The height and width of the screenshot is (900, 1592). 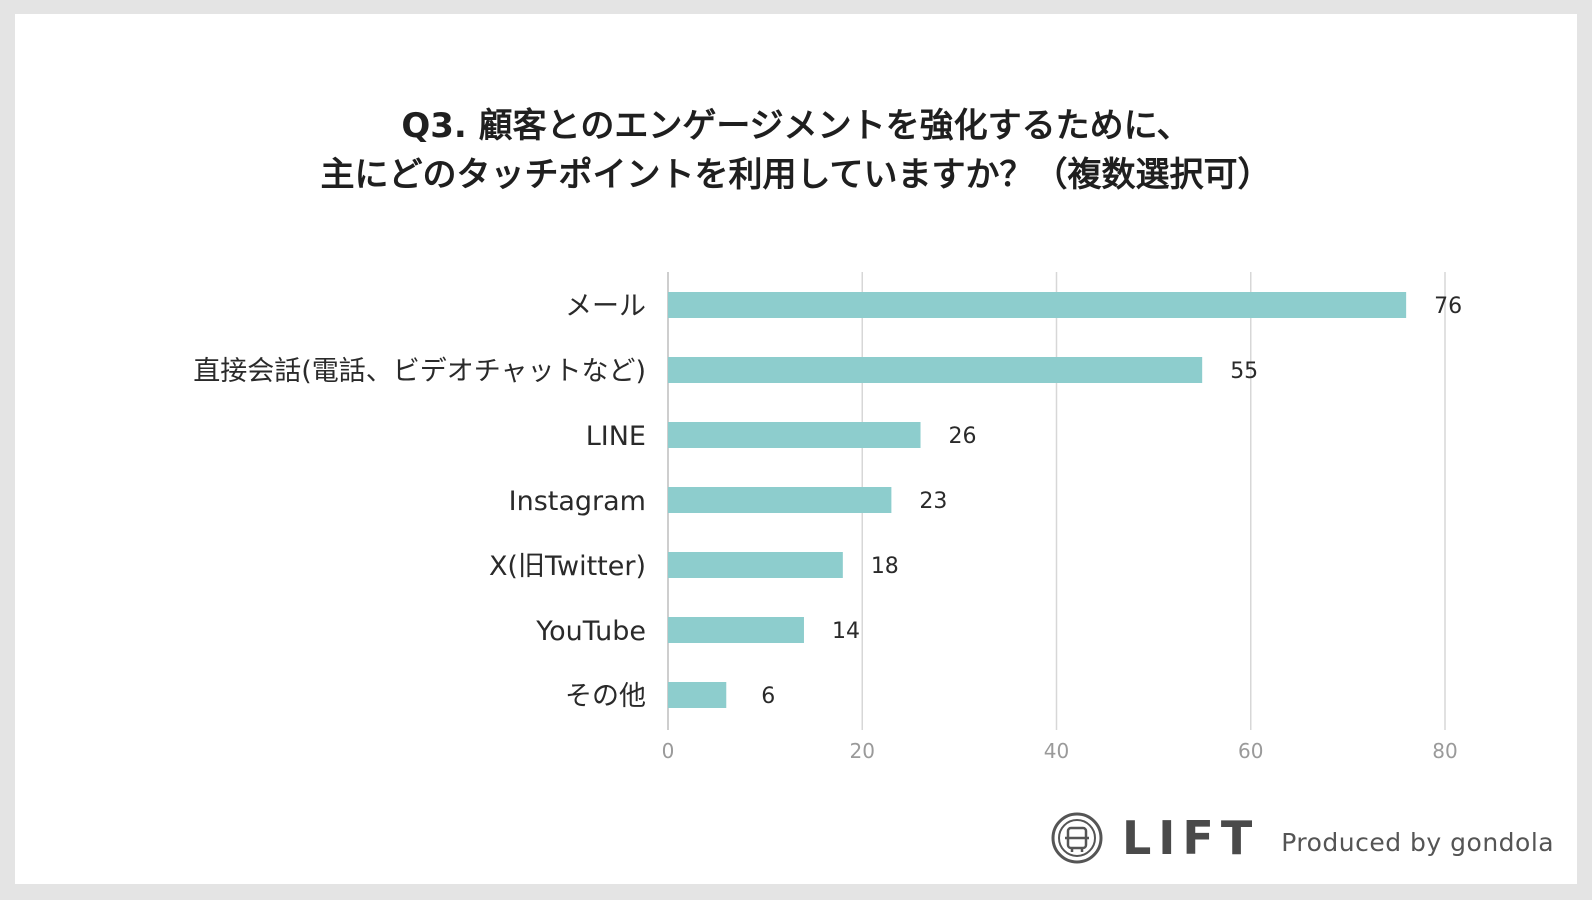 I want to click on title-line-2: 主にどのタッチポイントを利用していますか？（複数選択可）, so click(x=796, y=175).